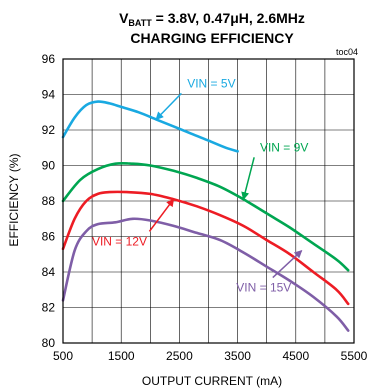  I want to click on series-label-2: VIN = 12V, so click(119, 241).